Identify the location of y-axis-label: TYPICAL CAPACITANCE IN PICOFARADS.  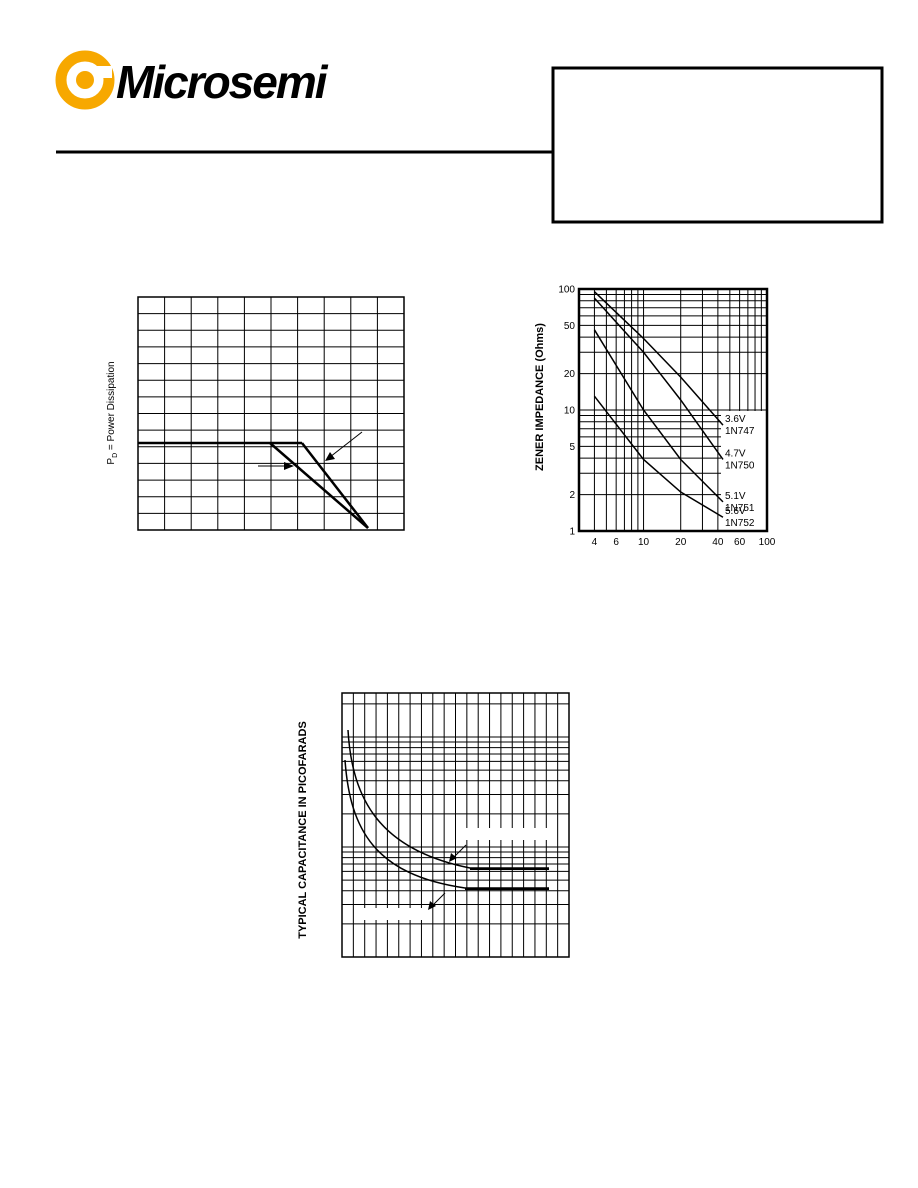
(303, 830).